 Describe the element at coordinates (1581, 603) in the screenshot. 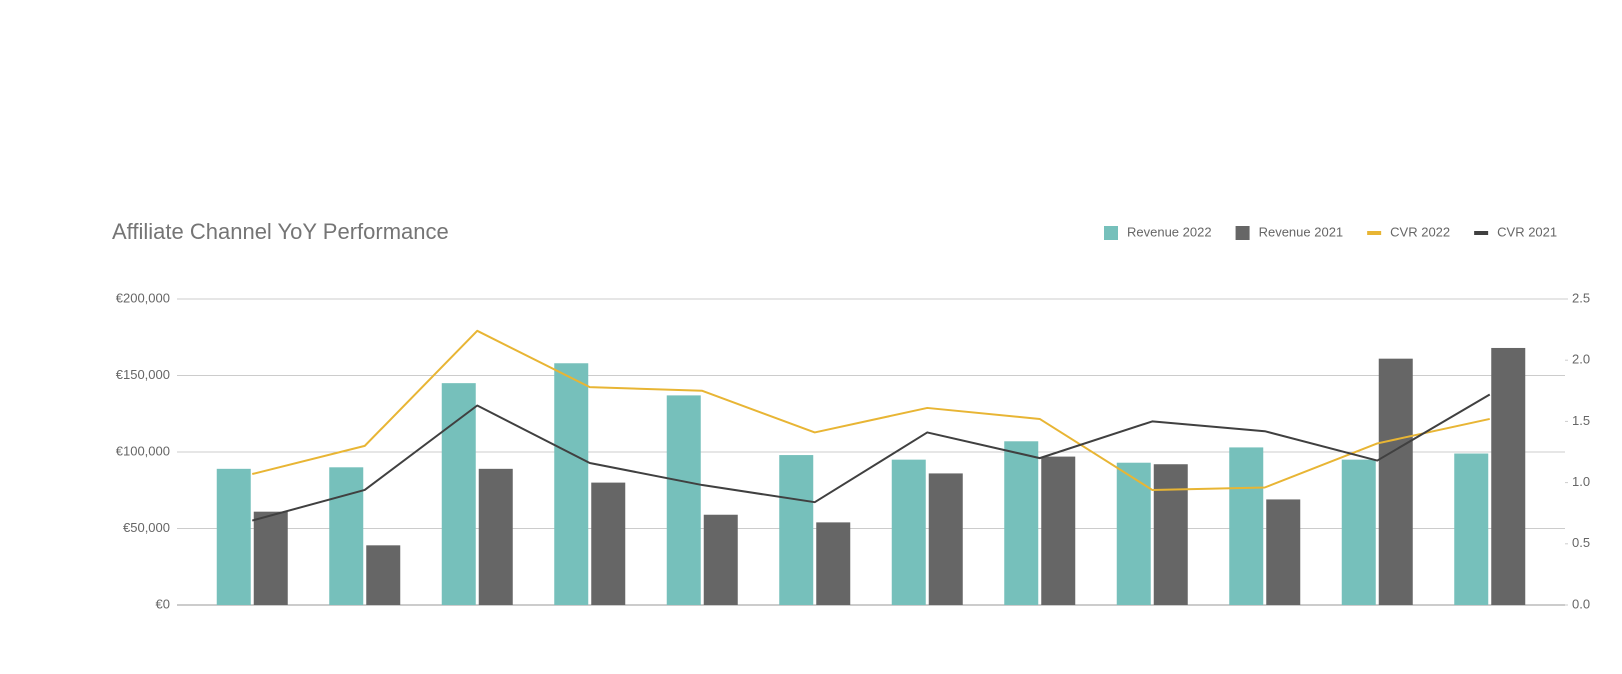

I see `y2-tick-label: 0.0` at that location.